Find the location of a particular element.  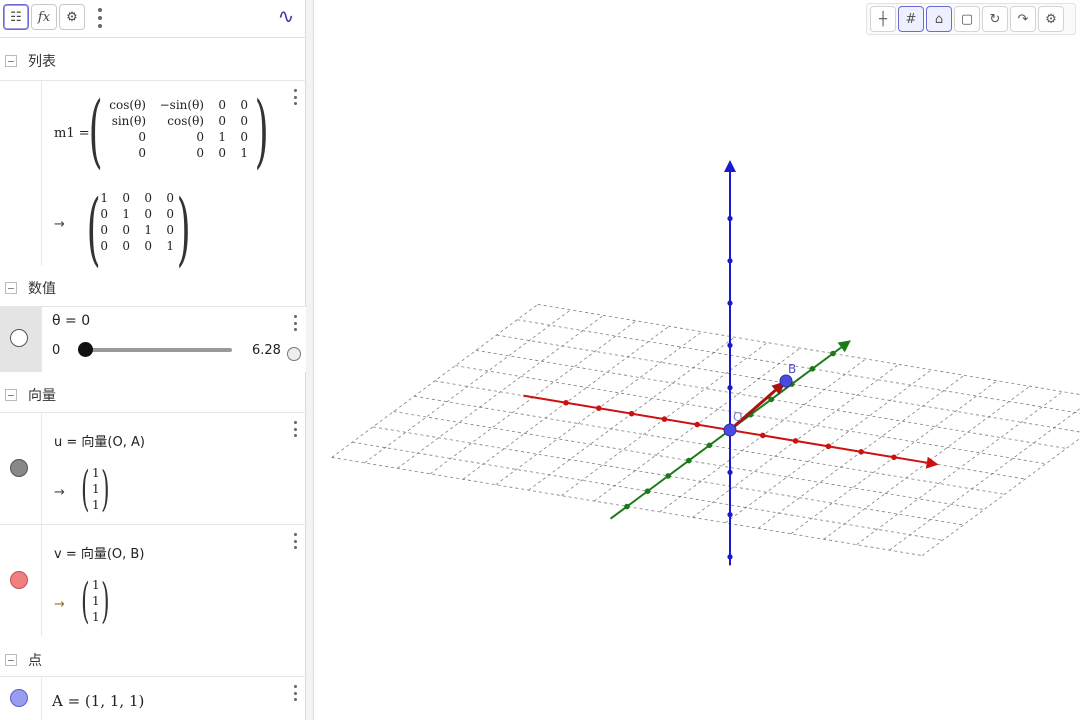

fx-icon: fx is located at coordinates (44, 17).